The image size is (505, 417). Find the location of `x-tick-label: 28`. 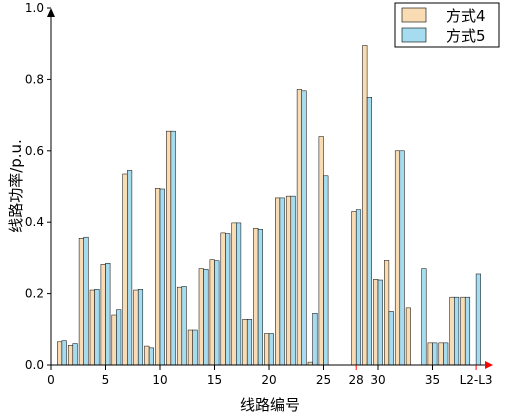

x-tick-label: 28 is located at coordinates (356, 380).